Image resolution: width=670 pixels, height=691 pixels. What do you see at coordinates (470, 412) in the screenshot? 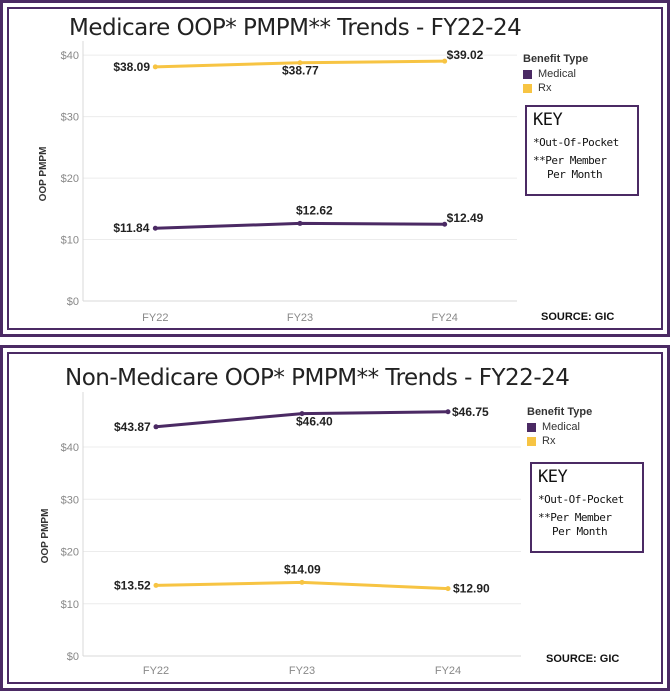
I see `data-label: $46.75` at bounding box center [470, 412].